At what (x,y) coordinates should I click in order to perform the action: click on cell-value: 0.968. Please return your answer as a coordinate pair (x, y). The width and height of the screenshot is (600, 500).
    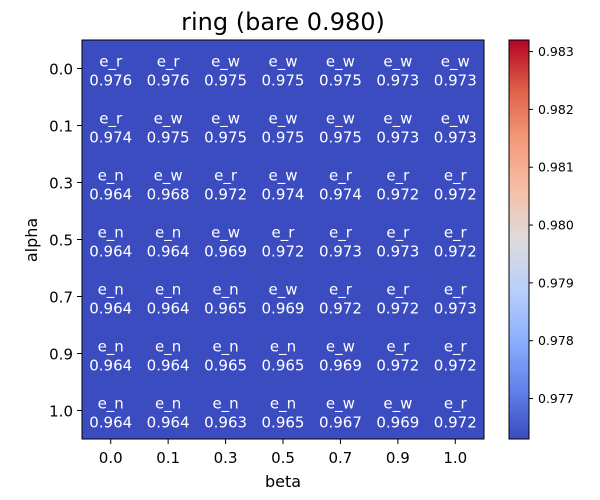
    Looking at the image, I should click on (168, 195).